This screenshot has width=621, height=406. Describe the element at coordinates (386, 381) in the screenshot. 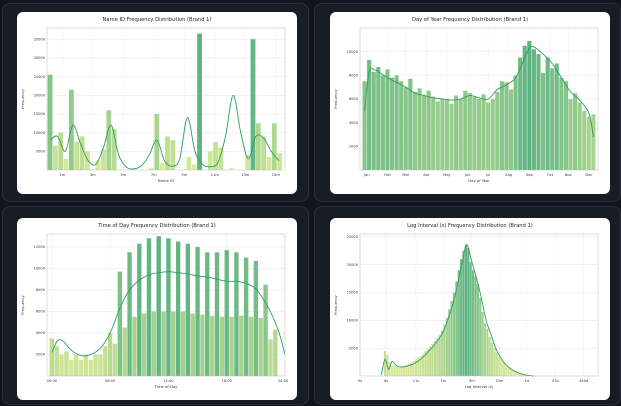

I see `x-tick-label: 6s` at that location.